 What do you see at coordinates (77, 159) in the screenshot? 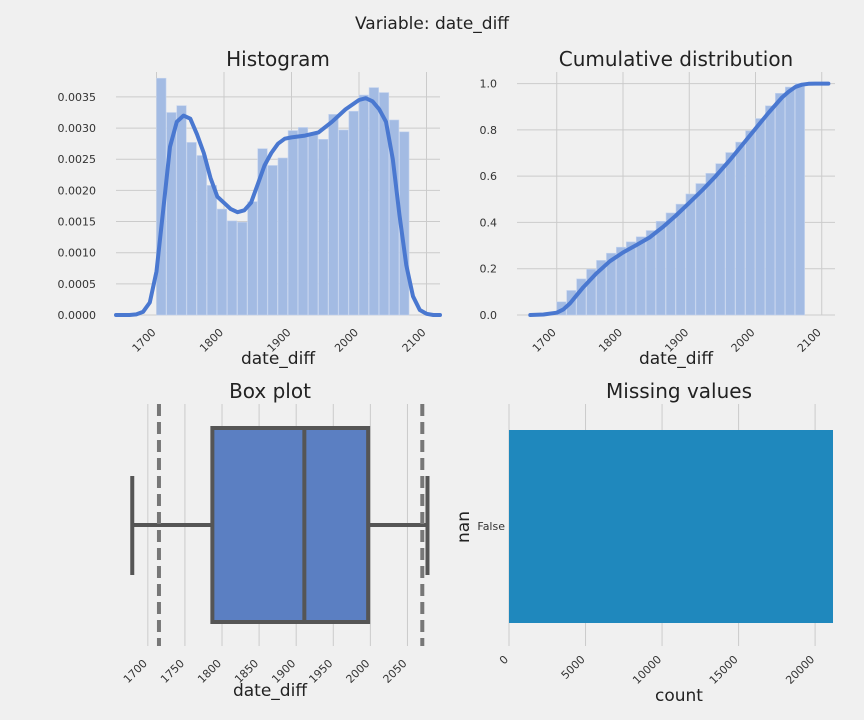
I see `y-tick-label: 0.0025` at bounding box center [77, 159].